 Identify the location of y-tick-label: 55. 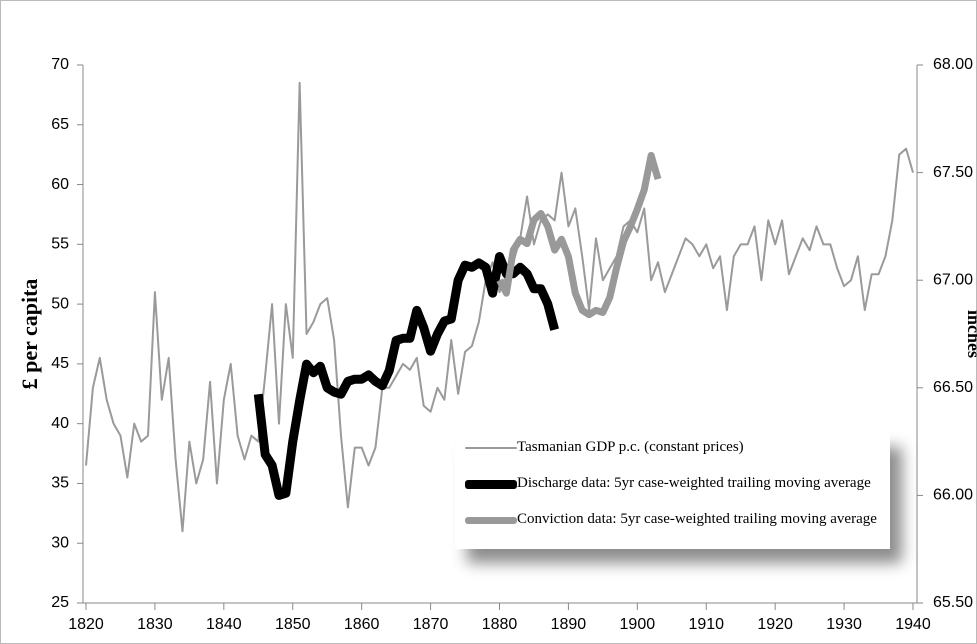
(60, 244).